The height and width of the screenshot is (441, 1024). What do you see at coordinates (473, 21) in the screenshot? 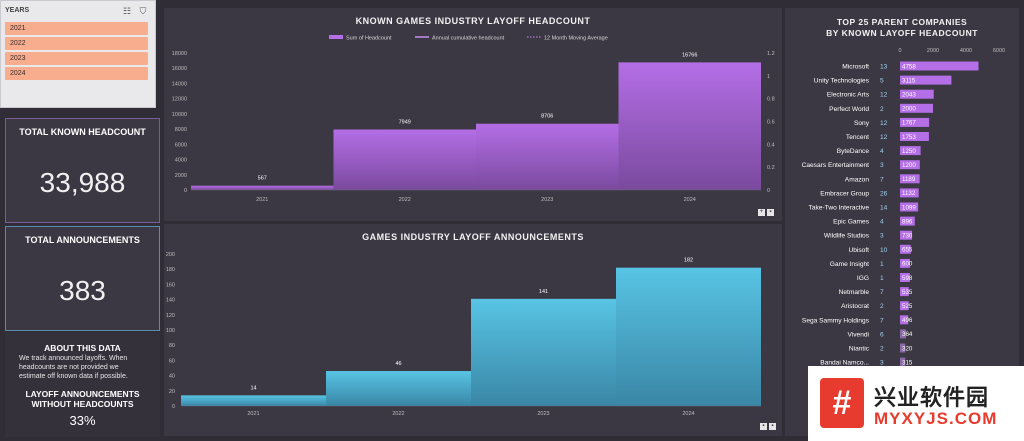
I see `headcount-chart-title: KNOWN GAMES INDUSTRY LAYOFF HEADCOUNT` at bounding box center [473, 21].